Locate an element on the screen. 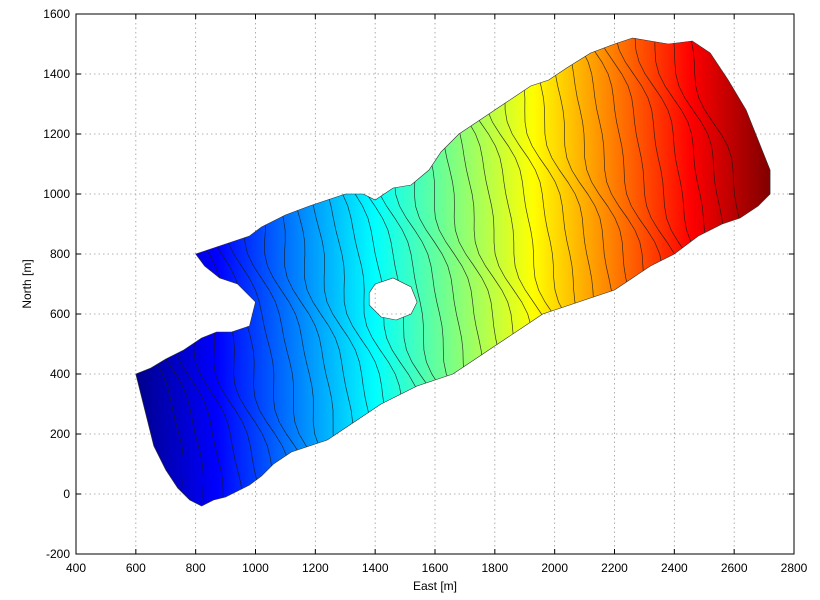  x-tick-label: 800 is located at coordinates (196, 568).